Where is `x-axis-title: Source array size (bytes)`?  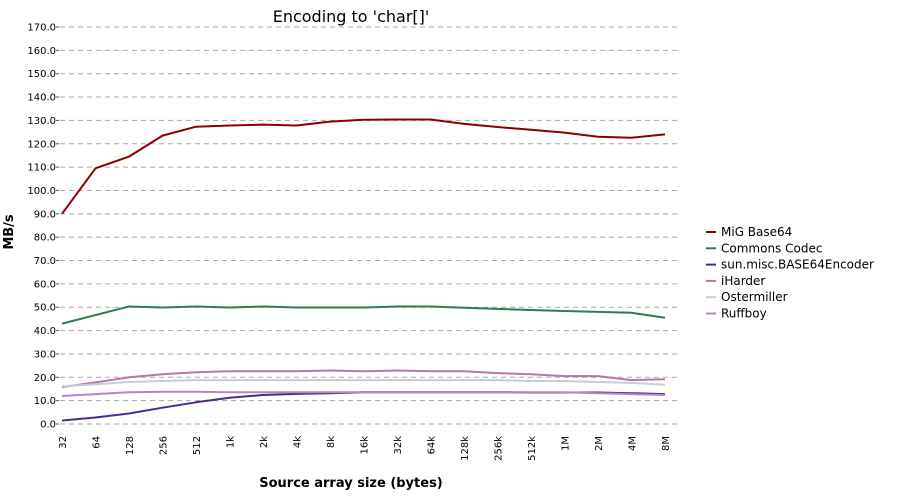 x-axis-title: Source array size (bytes) is located at coordinates (351, 483).